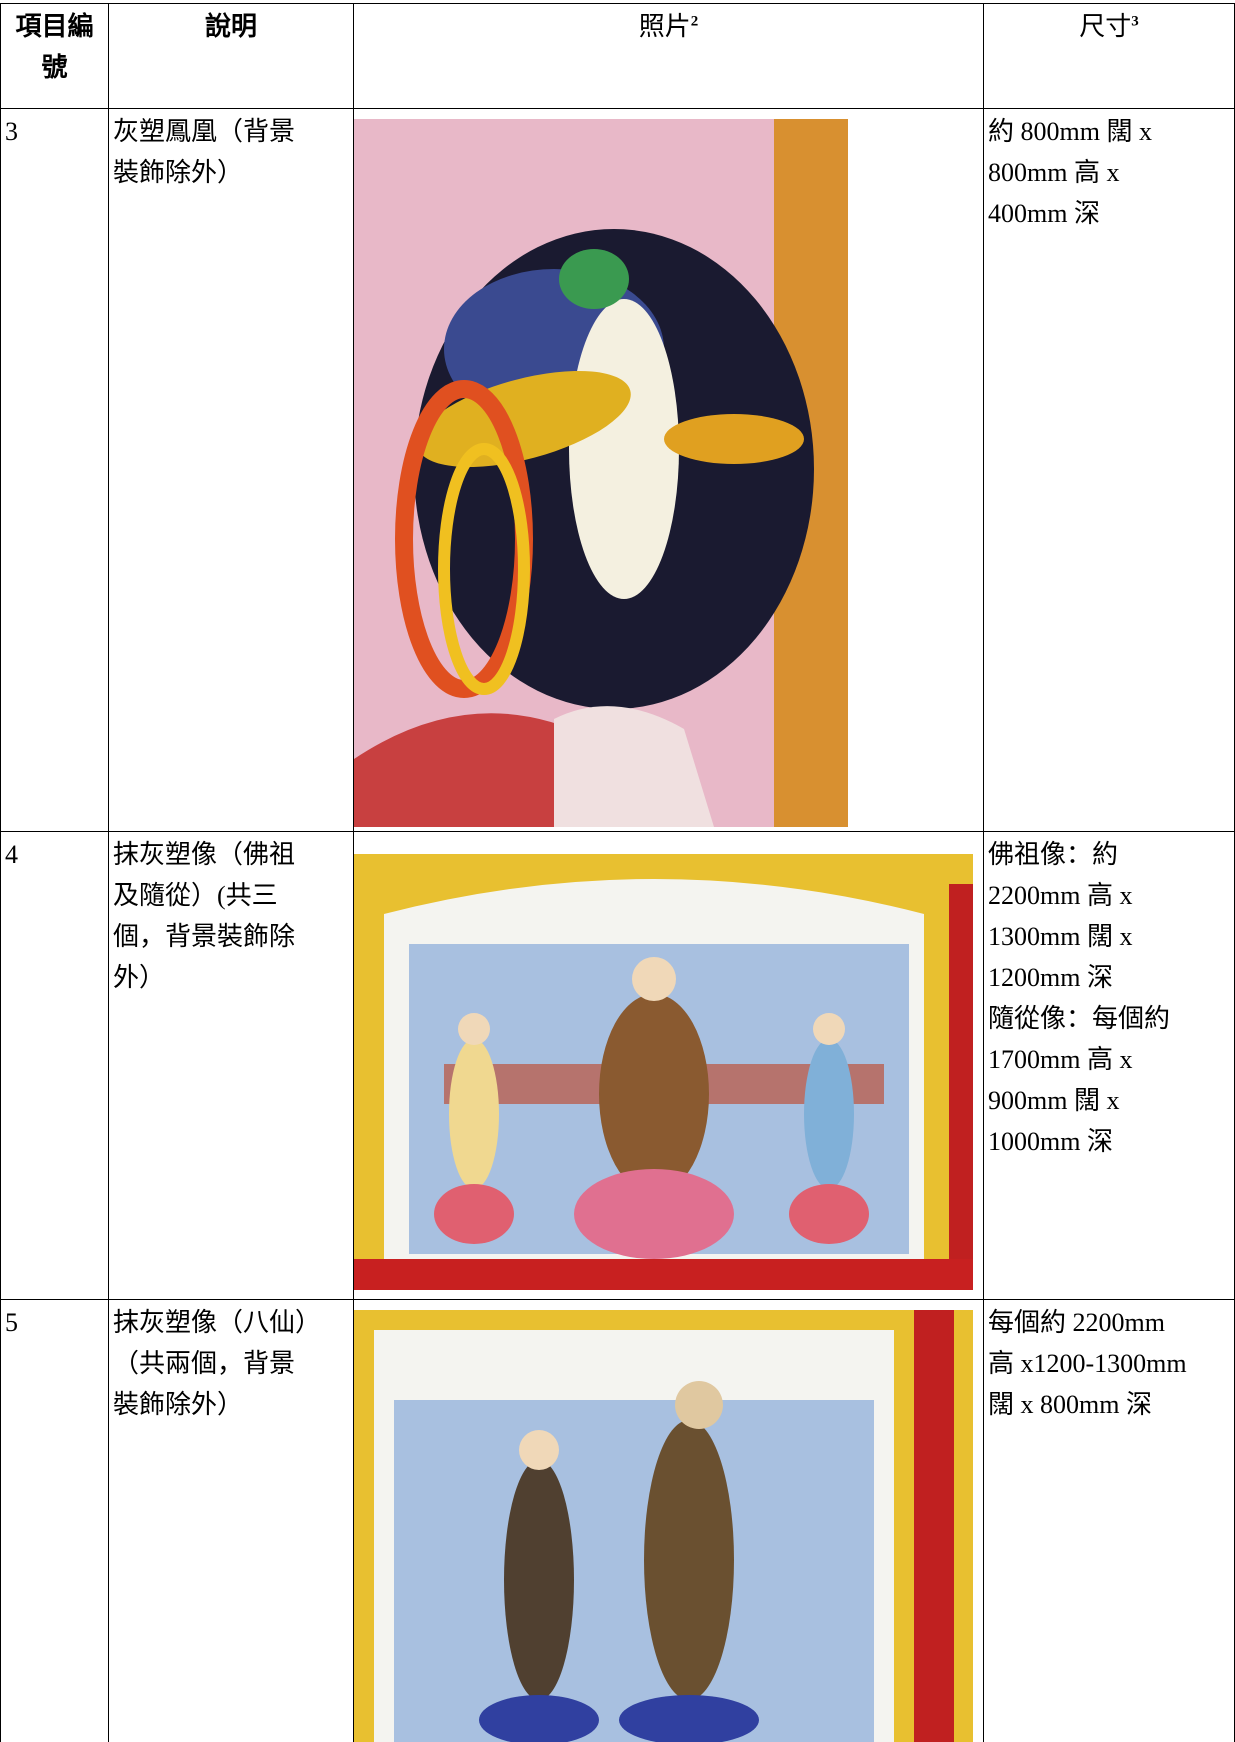 This screenshot has width=1235, height=1742. Describe the element at coordinates (1079, 1018) in the screenshot. I see `text-line: 隨從像：每個約` at that location.